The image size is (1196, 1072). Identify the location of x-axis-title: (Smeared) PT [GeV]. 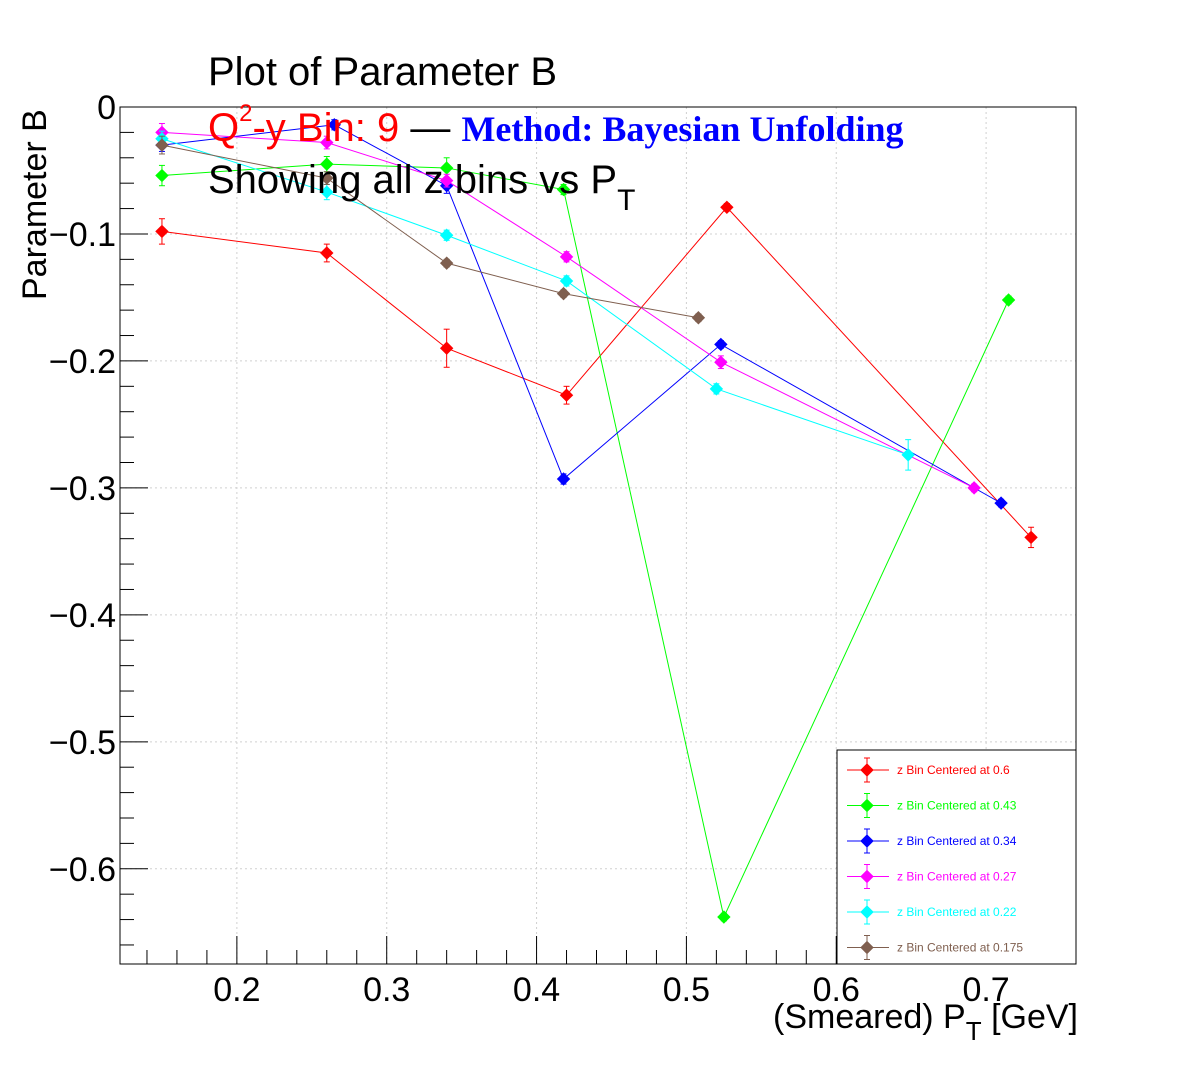
(925, 1021).